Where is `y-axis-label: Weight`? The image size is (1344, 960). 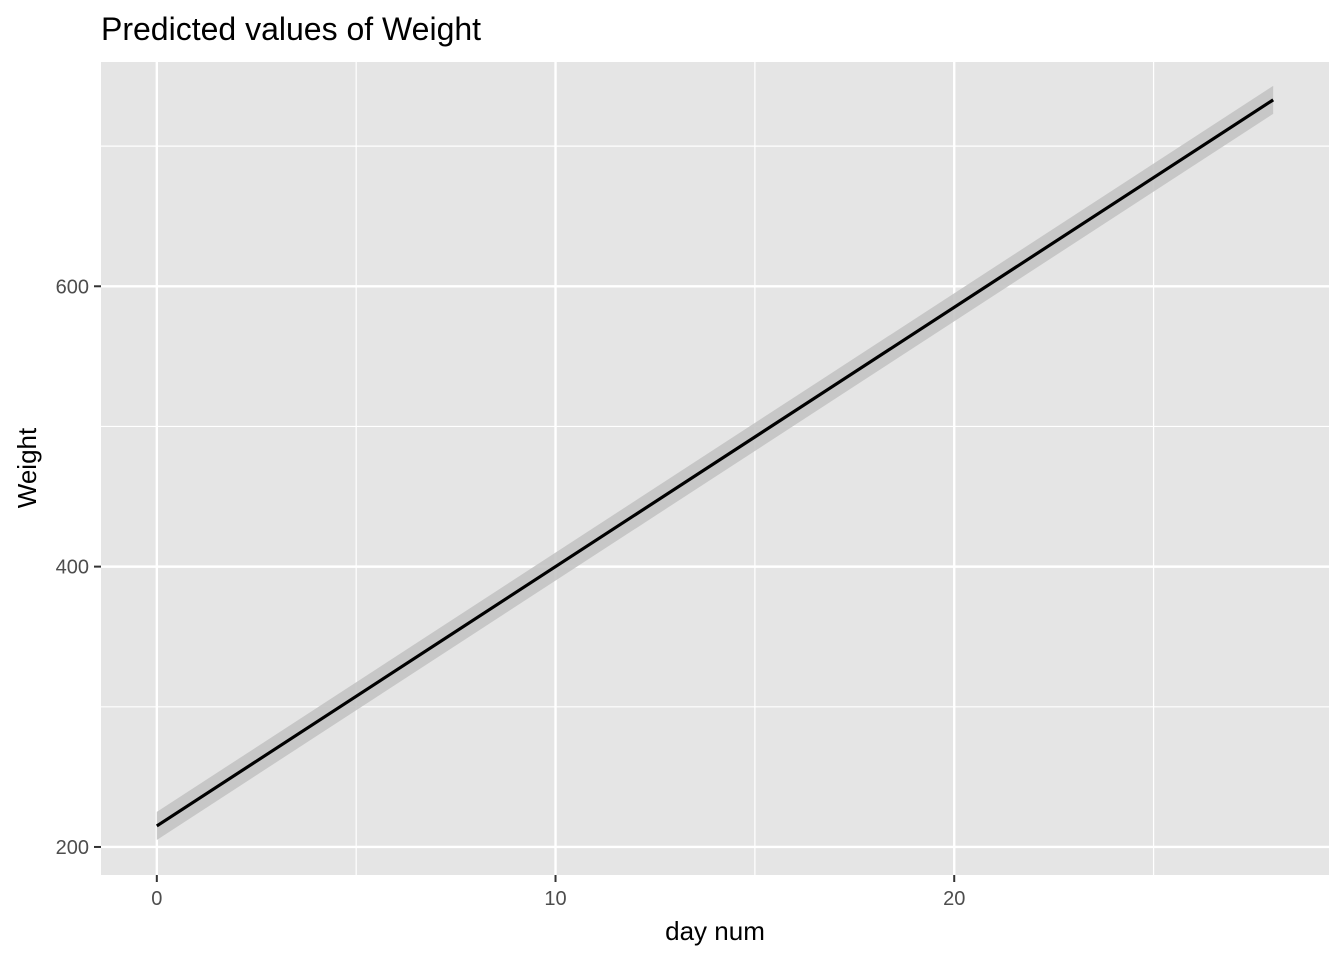 y-axis-label: Weight is located at coordinates (27, 467).